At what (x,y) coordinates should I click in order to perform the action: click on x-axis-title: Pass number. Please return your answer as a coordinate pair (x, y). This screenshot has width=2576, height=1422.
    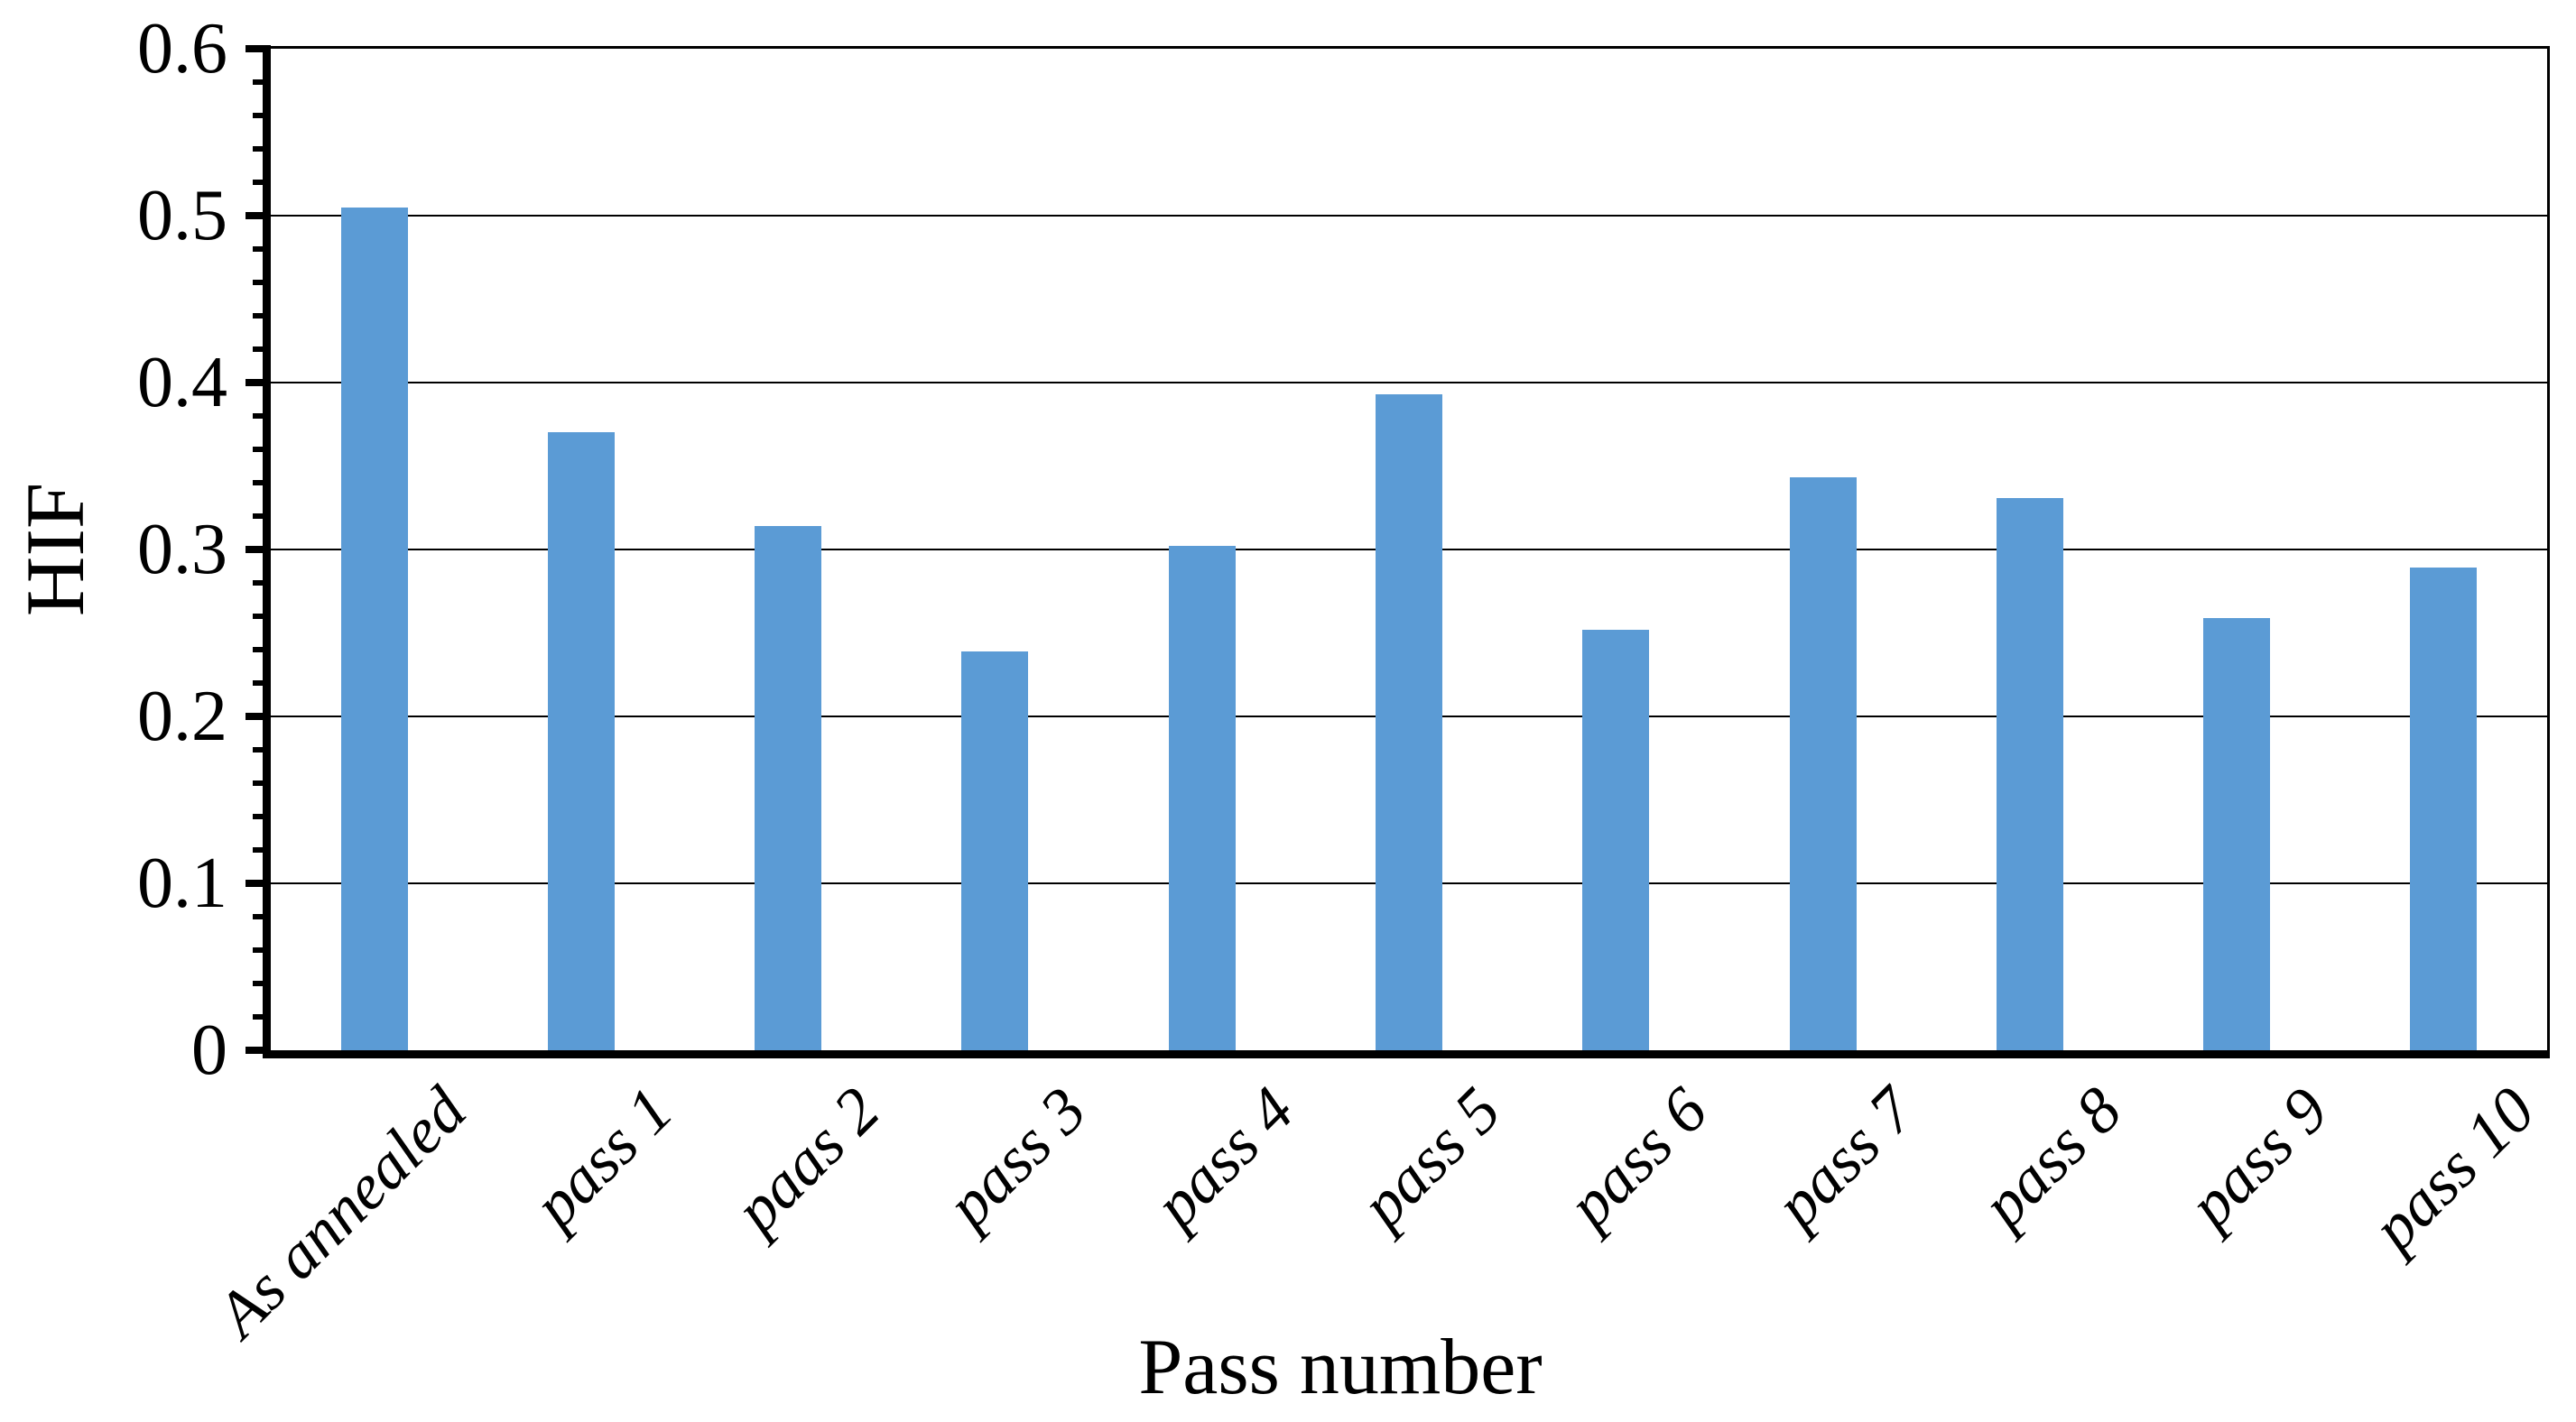
    Looking at the image, I should click on (1340, 1367).